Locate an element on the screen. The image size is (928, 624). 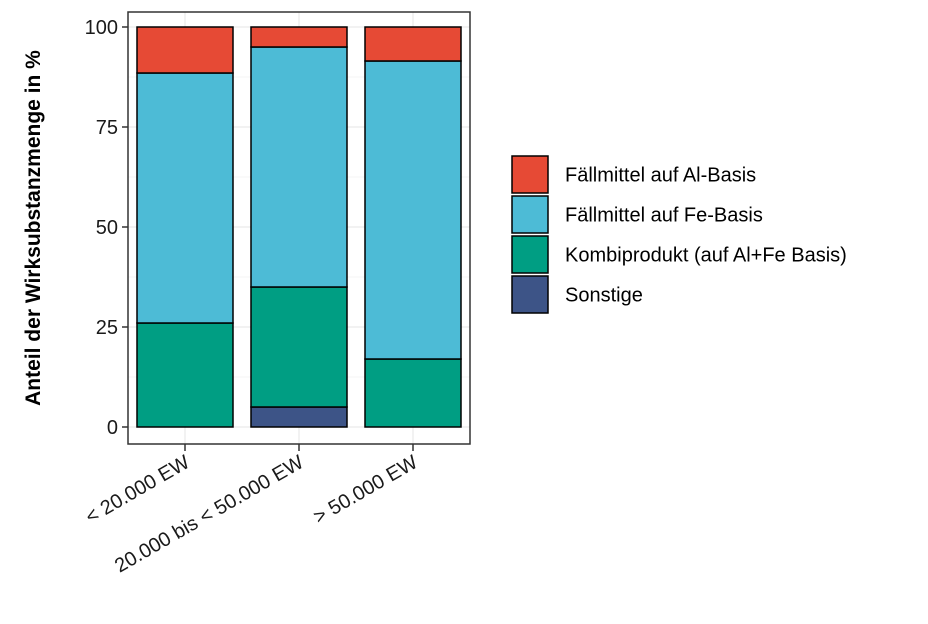
legend-label: Kombiprodukt (auf Al+Fe Basis) is located at coordinates (706, 256).